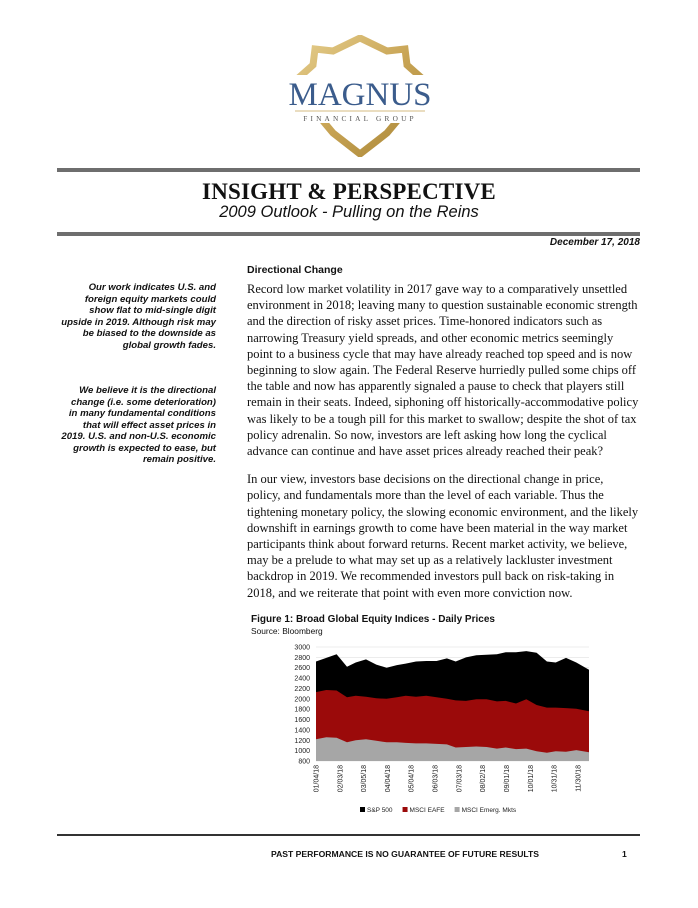  Describe the element at coordinates (340, 778) in the screenshot. I see `x-tick-label: 02/03/18` at that location.